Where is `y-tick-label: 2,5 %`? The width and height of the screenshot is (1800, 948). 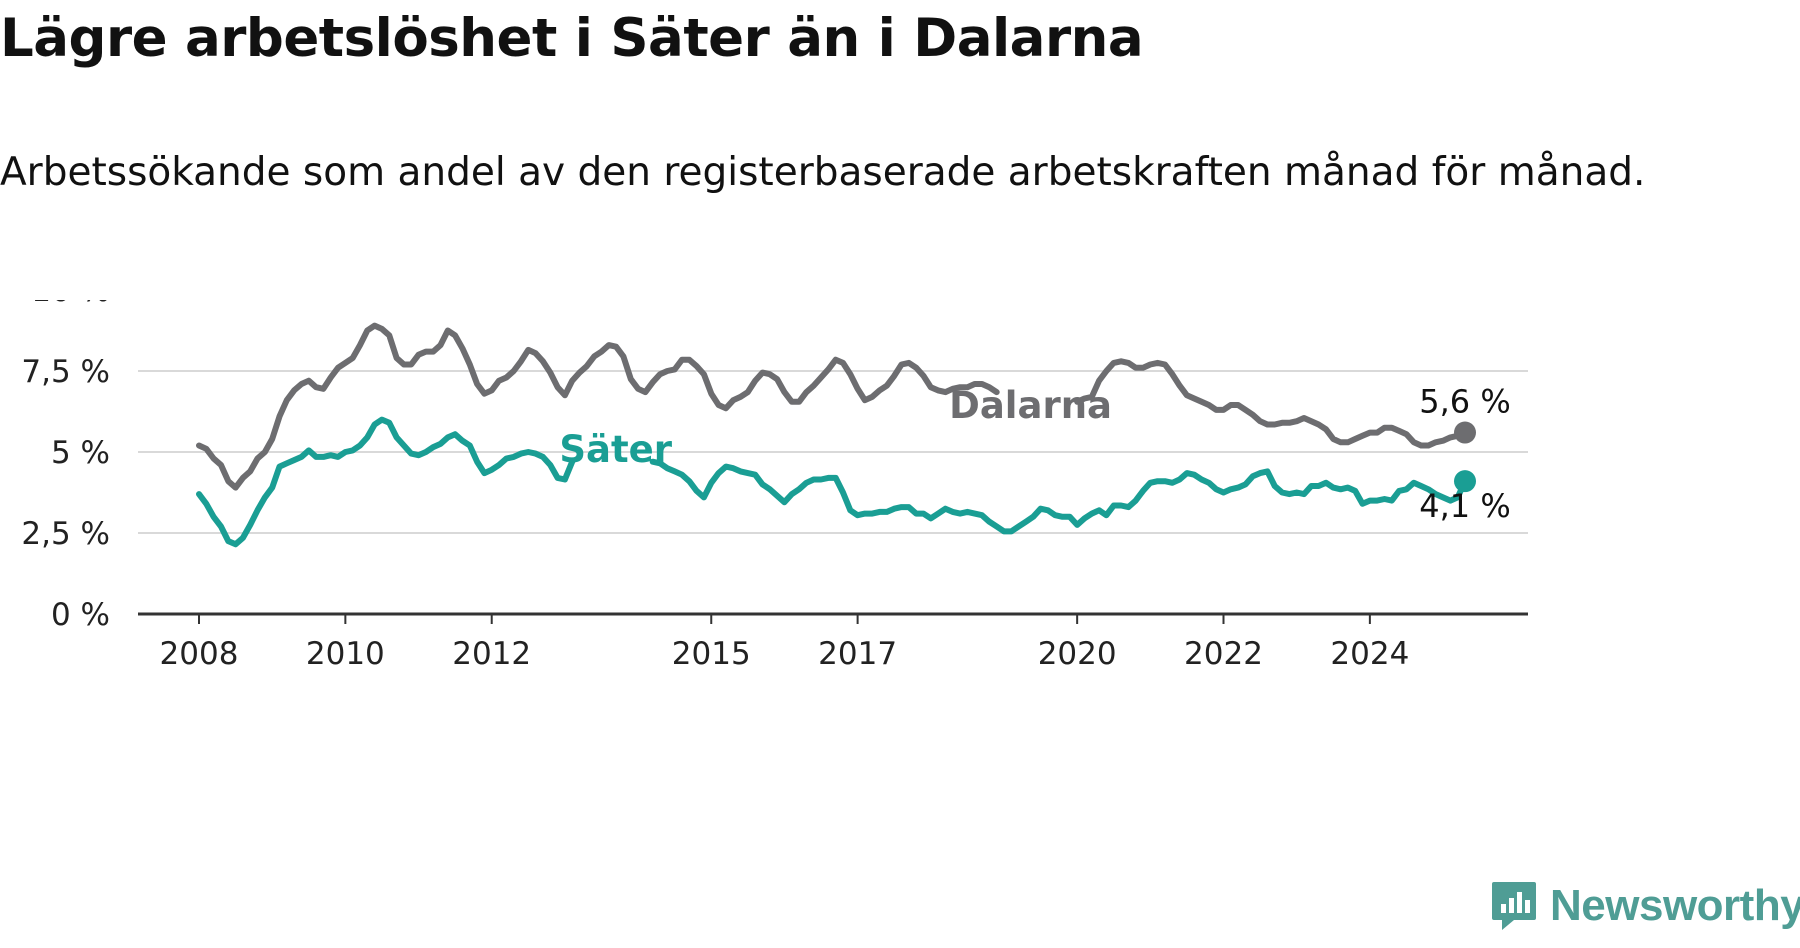 y-tick-label: 2,5 % is located at coordinates (65, 534).